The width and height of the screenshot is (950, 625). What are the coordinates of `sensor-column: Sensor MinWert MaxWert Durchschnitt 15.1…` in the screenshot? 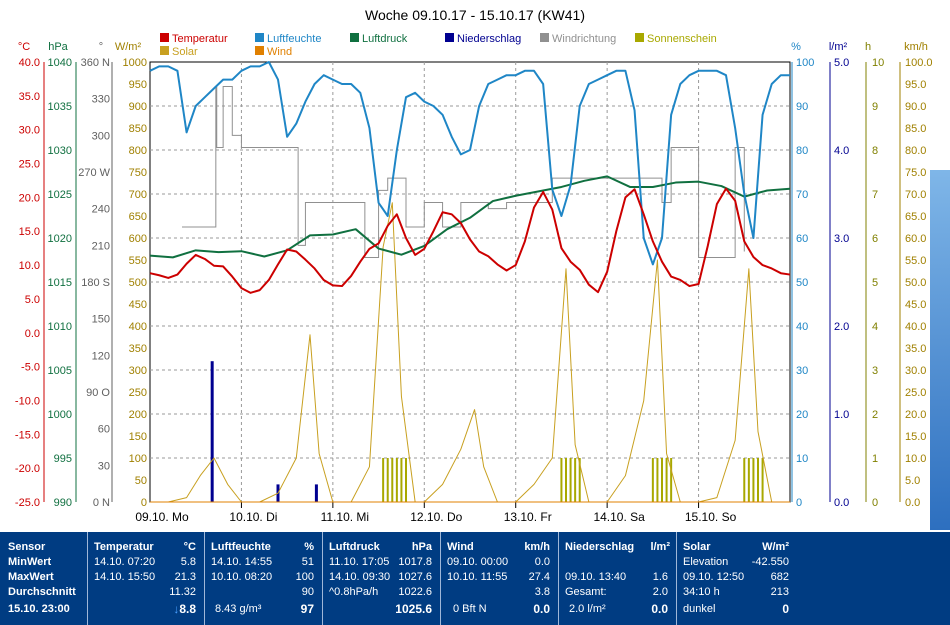 It's located at (44, 578).